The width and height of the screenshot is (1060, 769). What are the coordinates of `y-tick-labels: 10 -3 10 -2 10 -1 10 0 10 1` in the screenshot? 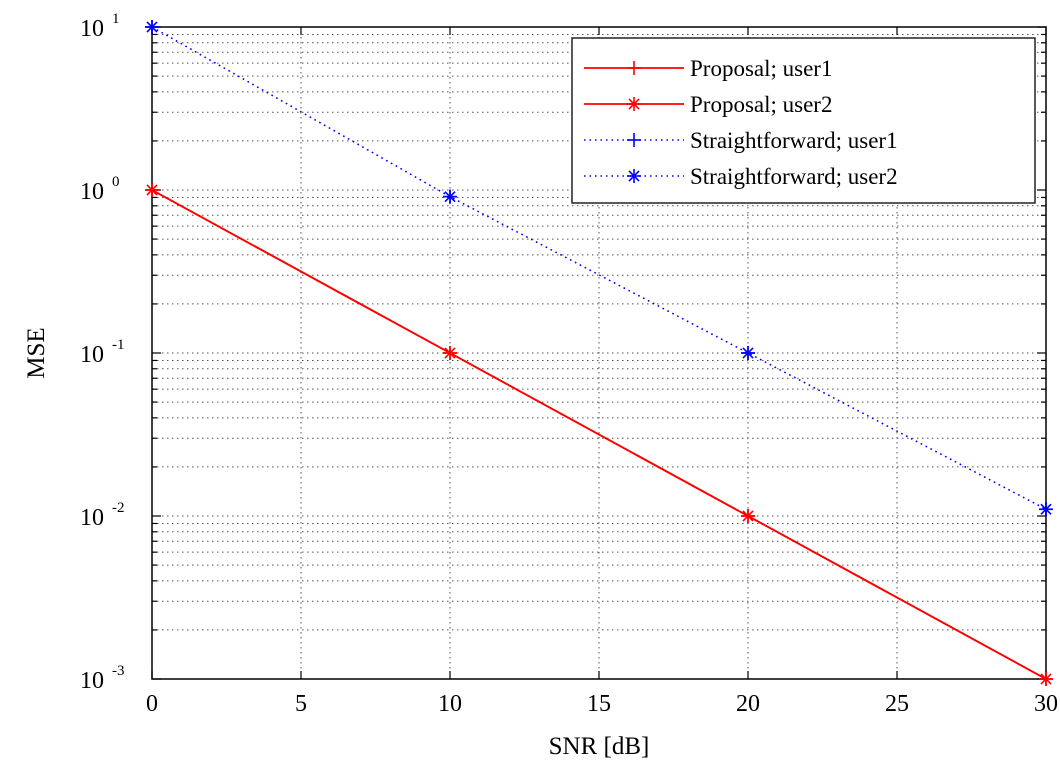 It's located at (102, 352).